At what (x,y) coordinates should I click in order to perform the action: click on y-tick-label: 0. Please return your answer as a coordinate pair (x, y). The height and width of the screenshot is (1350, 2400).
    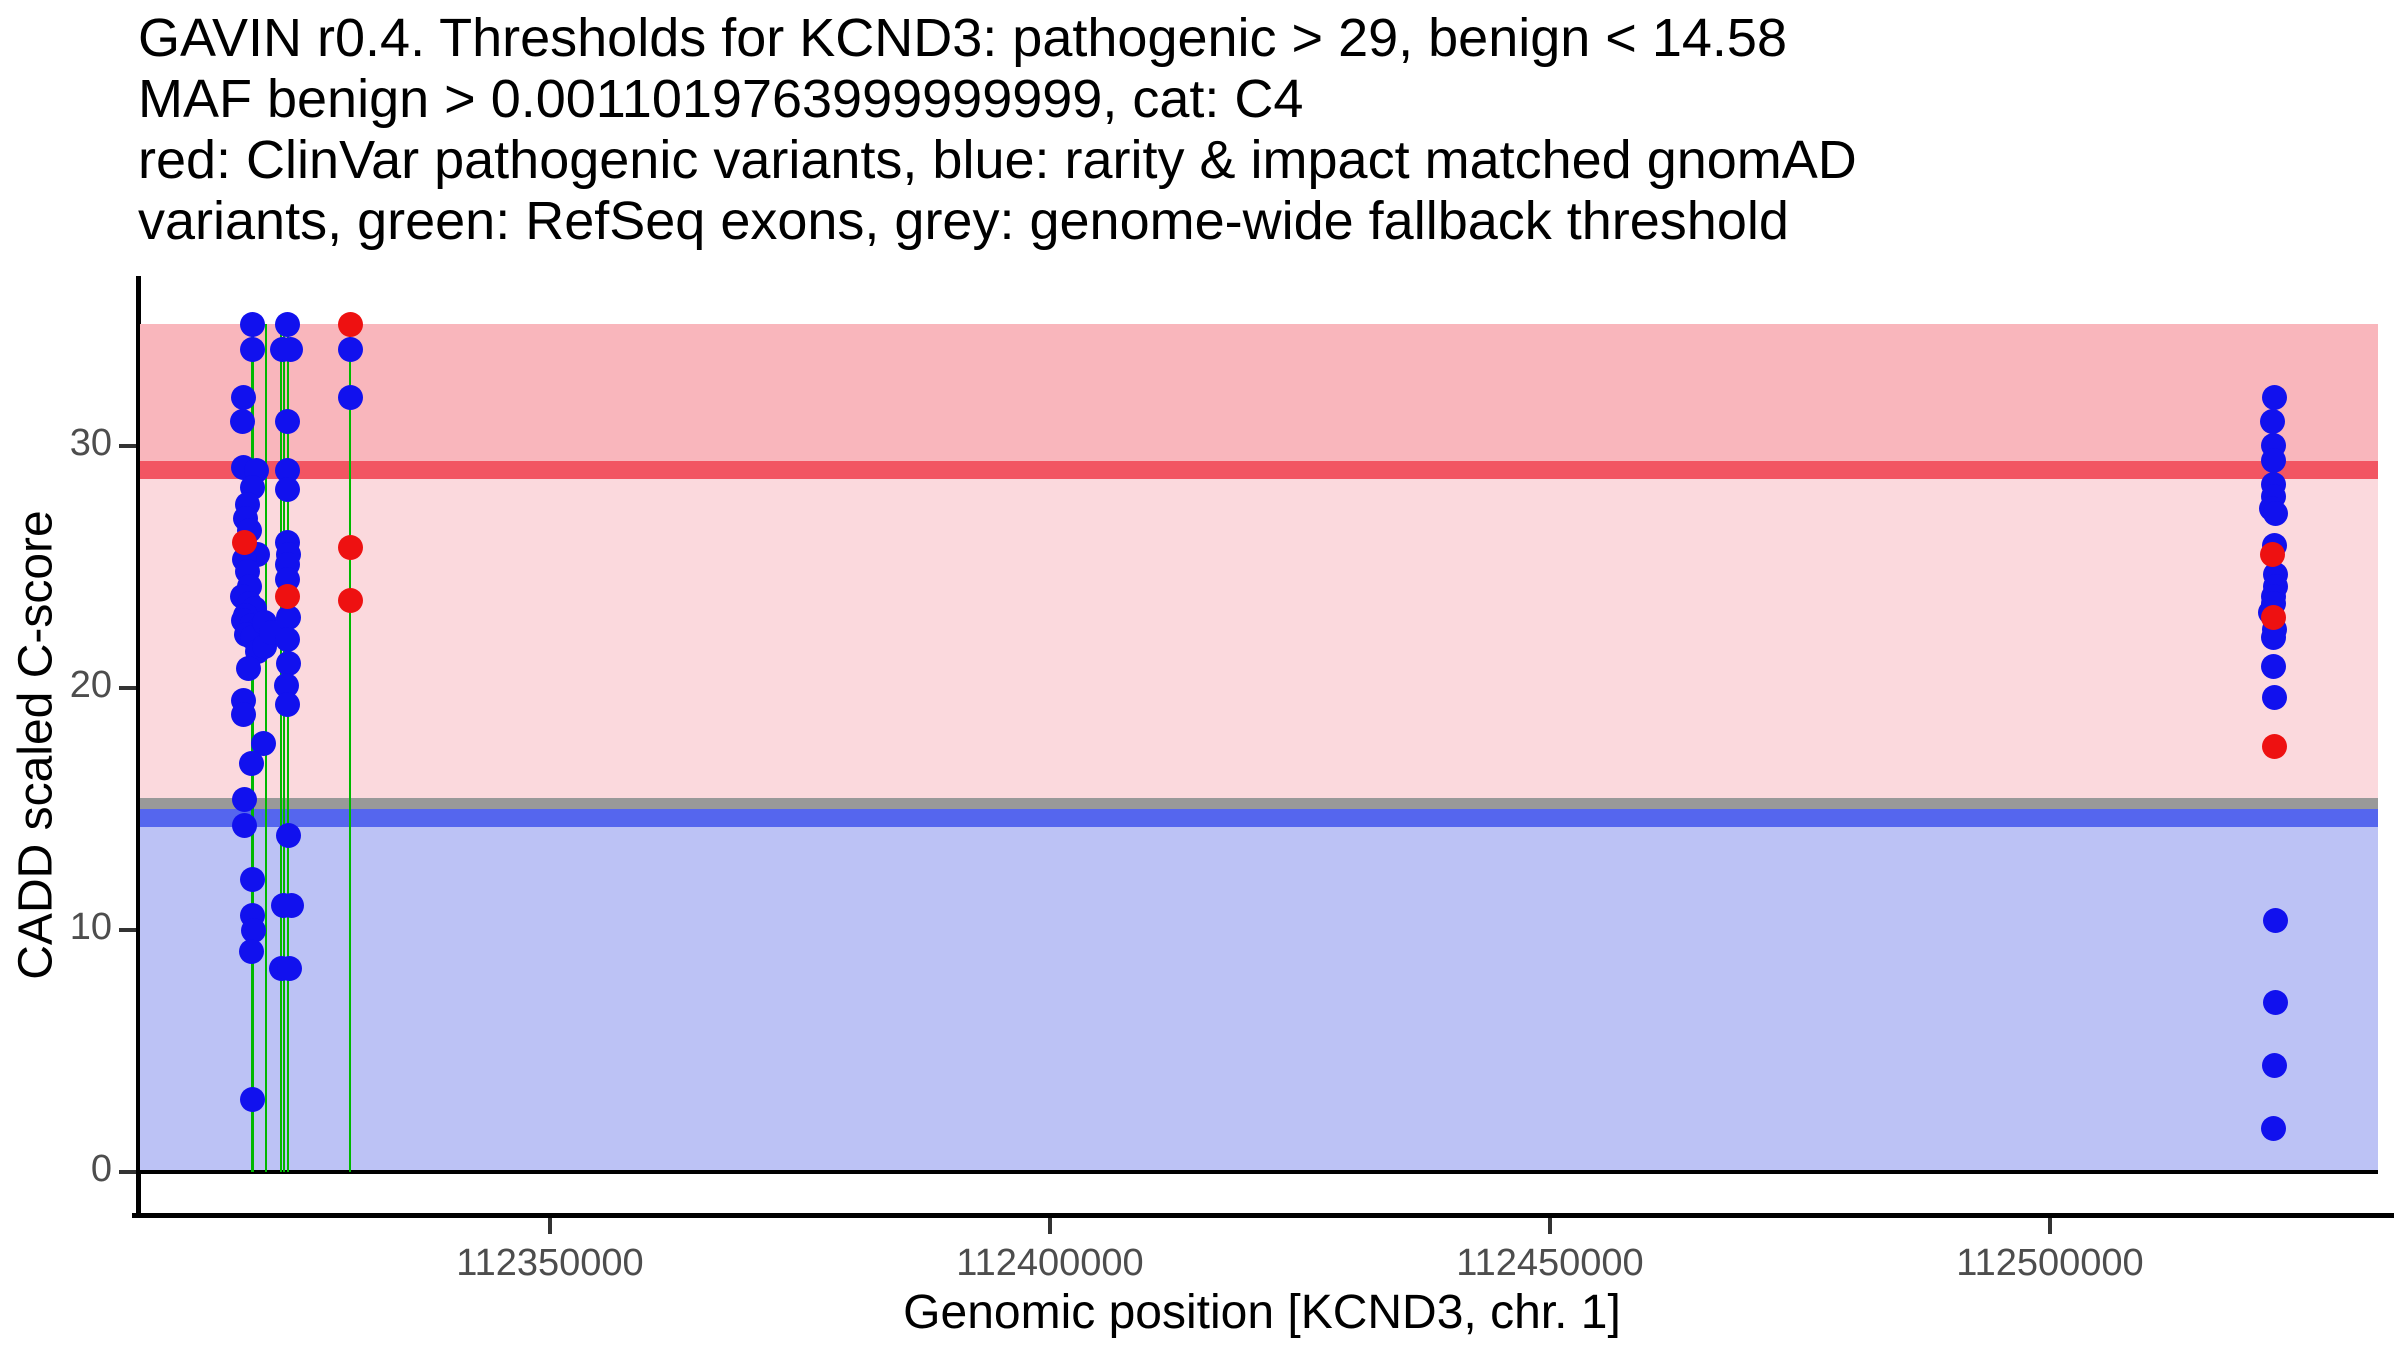
    Looking at the image, I should click on (101, 1169).